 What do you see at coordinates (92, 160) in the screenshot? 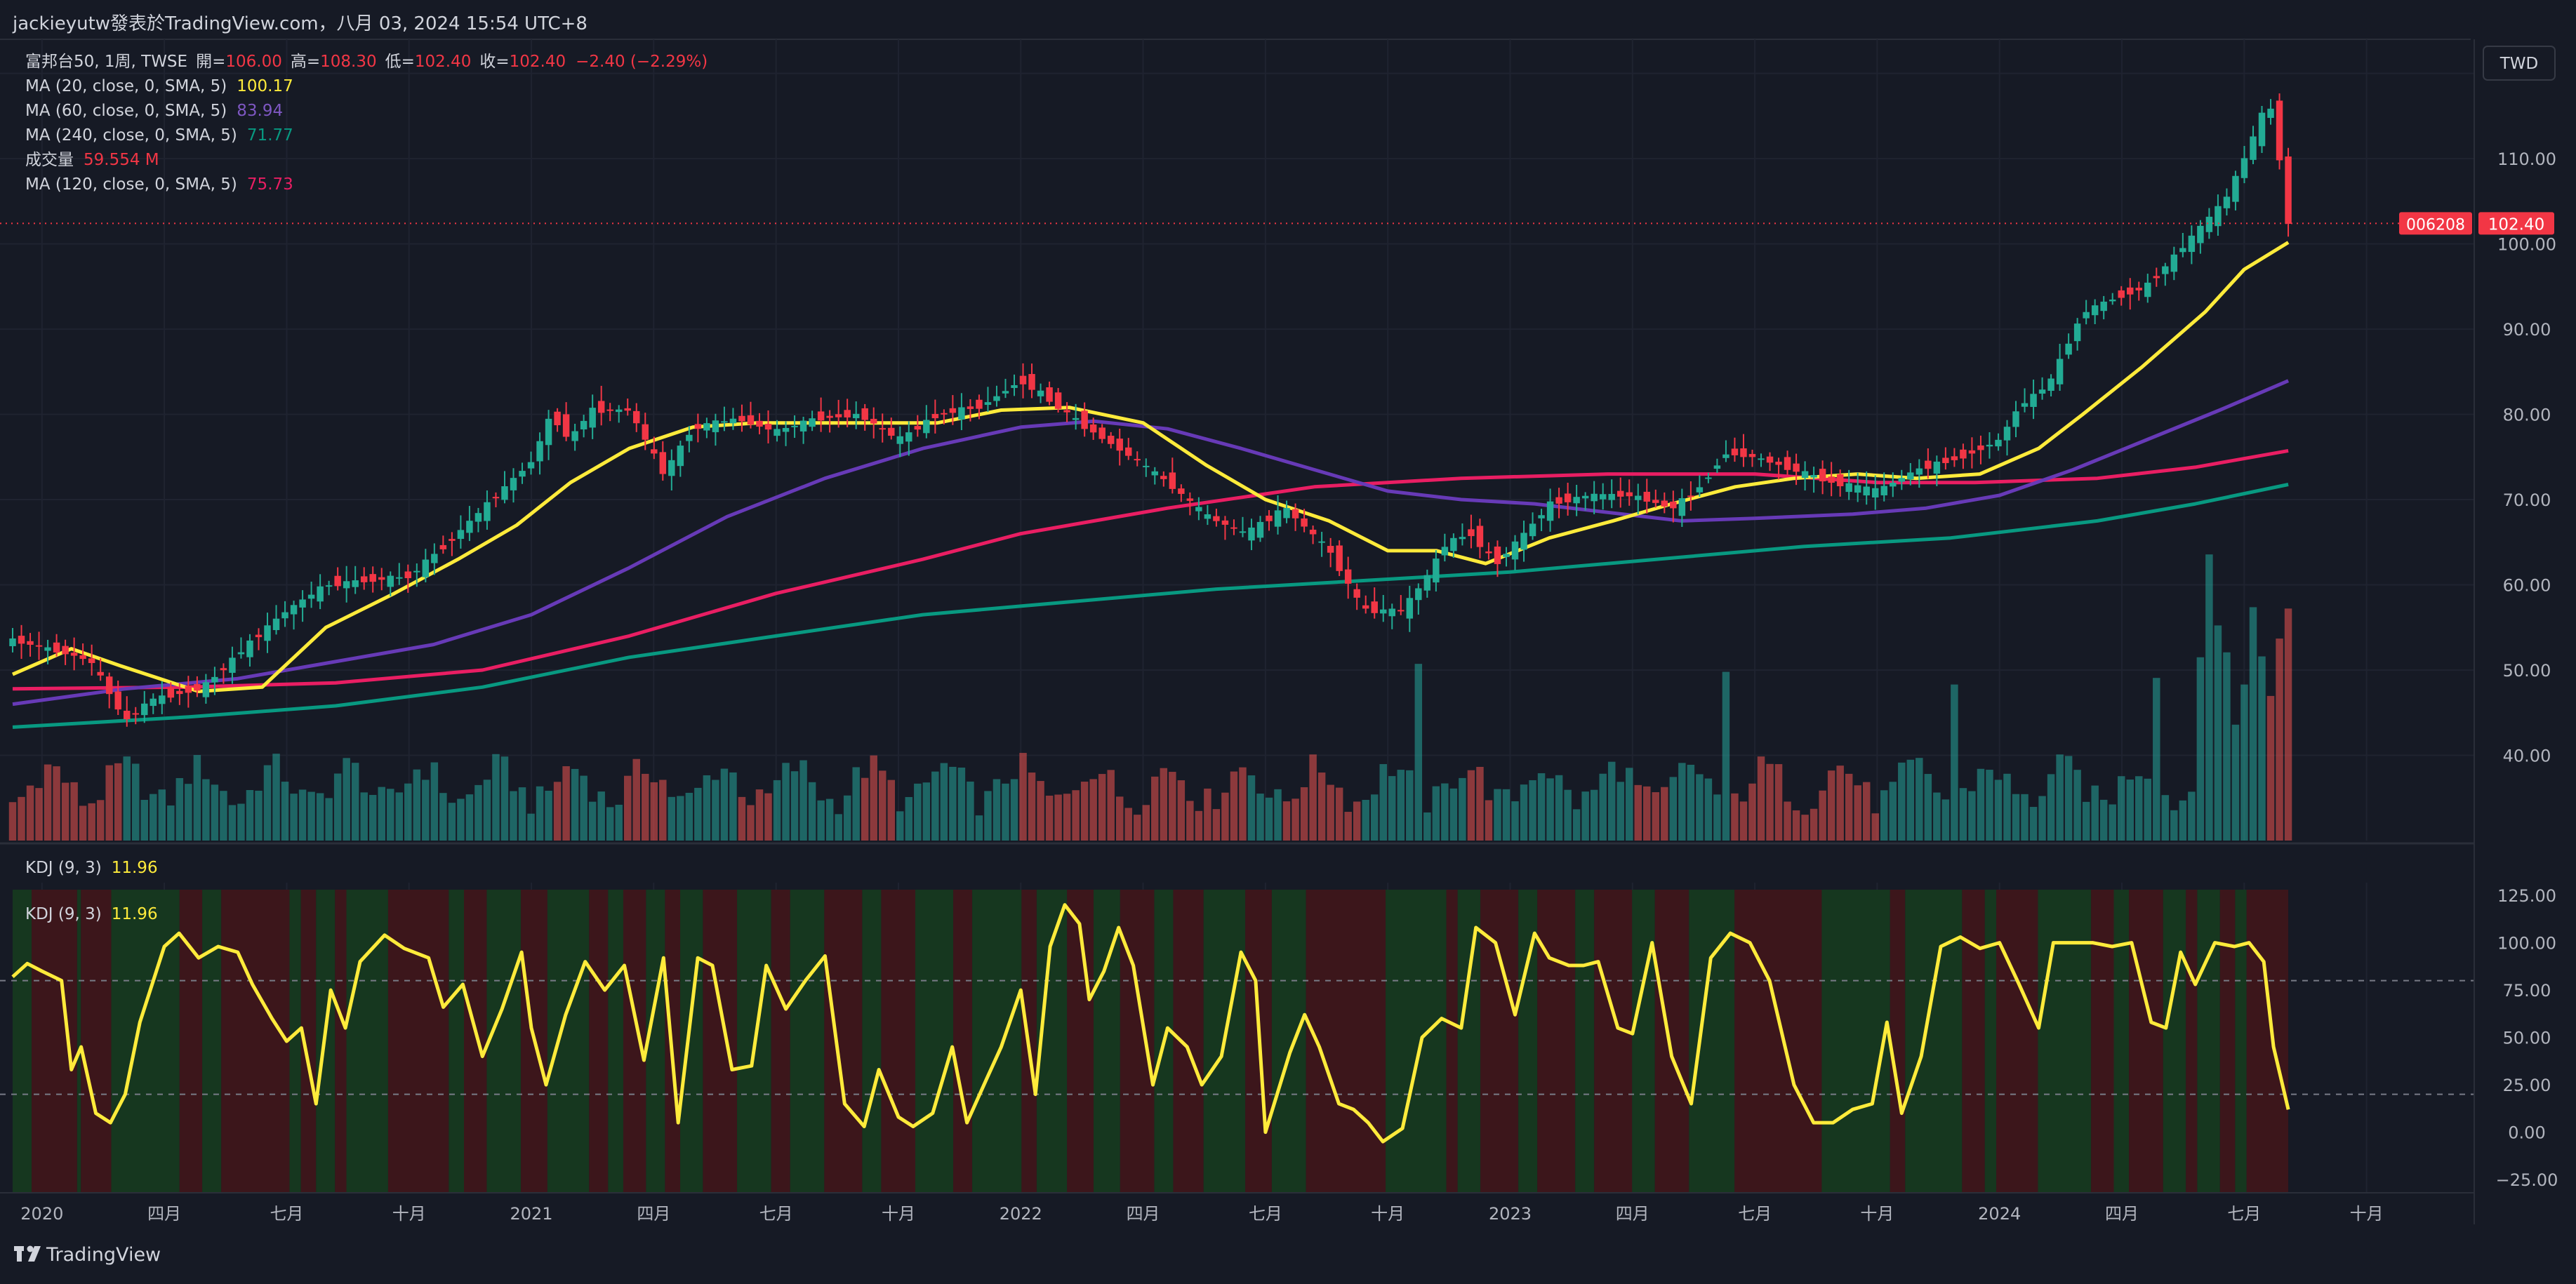
I see `legend-volume: 成交量 59.554 M` at bounding box center [92, 160].